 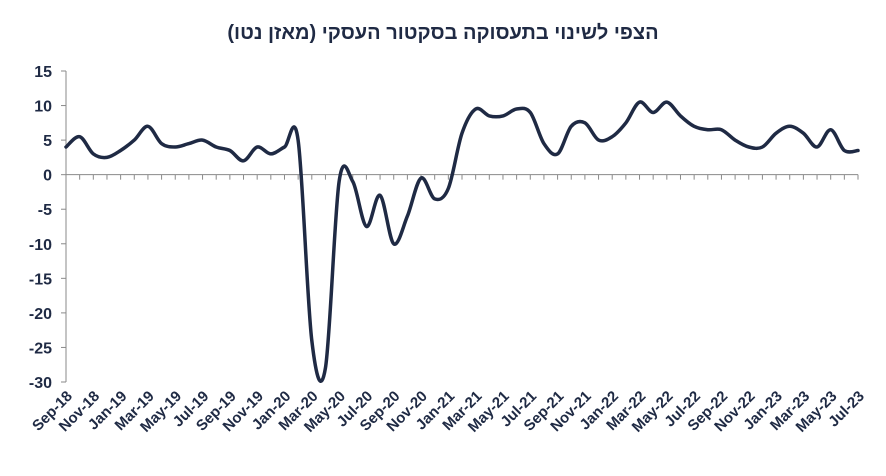 I want to click on y-tick-label: -5, so click(x=45, y=210).